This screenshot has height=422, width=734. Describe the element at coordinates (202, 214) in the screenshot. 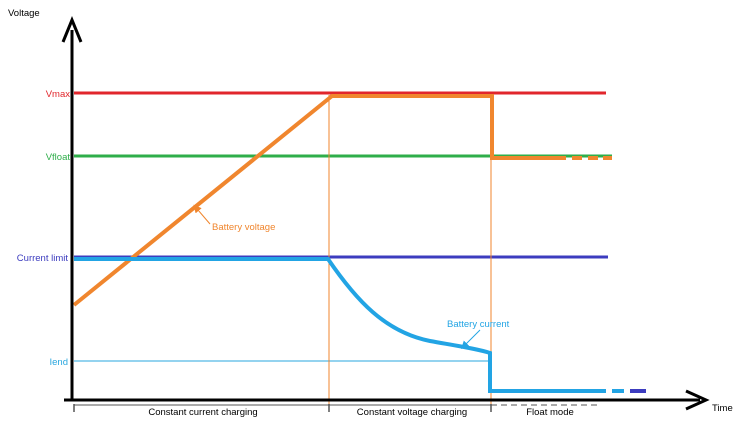

I see `battery-voltage-pointer` at that location.